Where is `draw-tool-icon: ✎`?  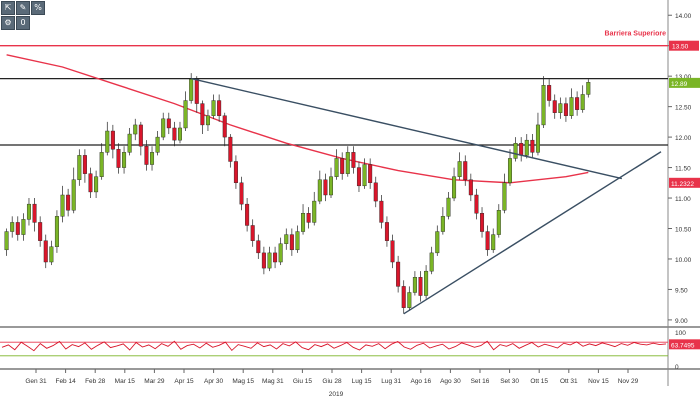
draw-tool-icon: ✎ is located at coordinates (23, 8).